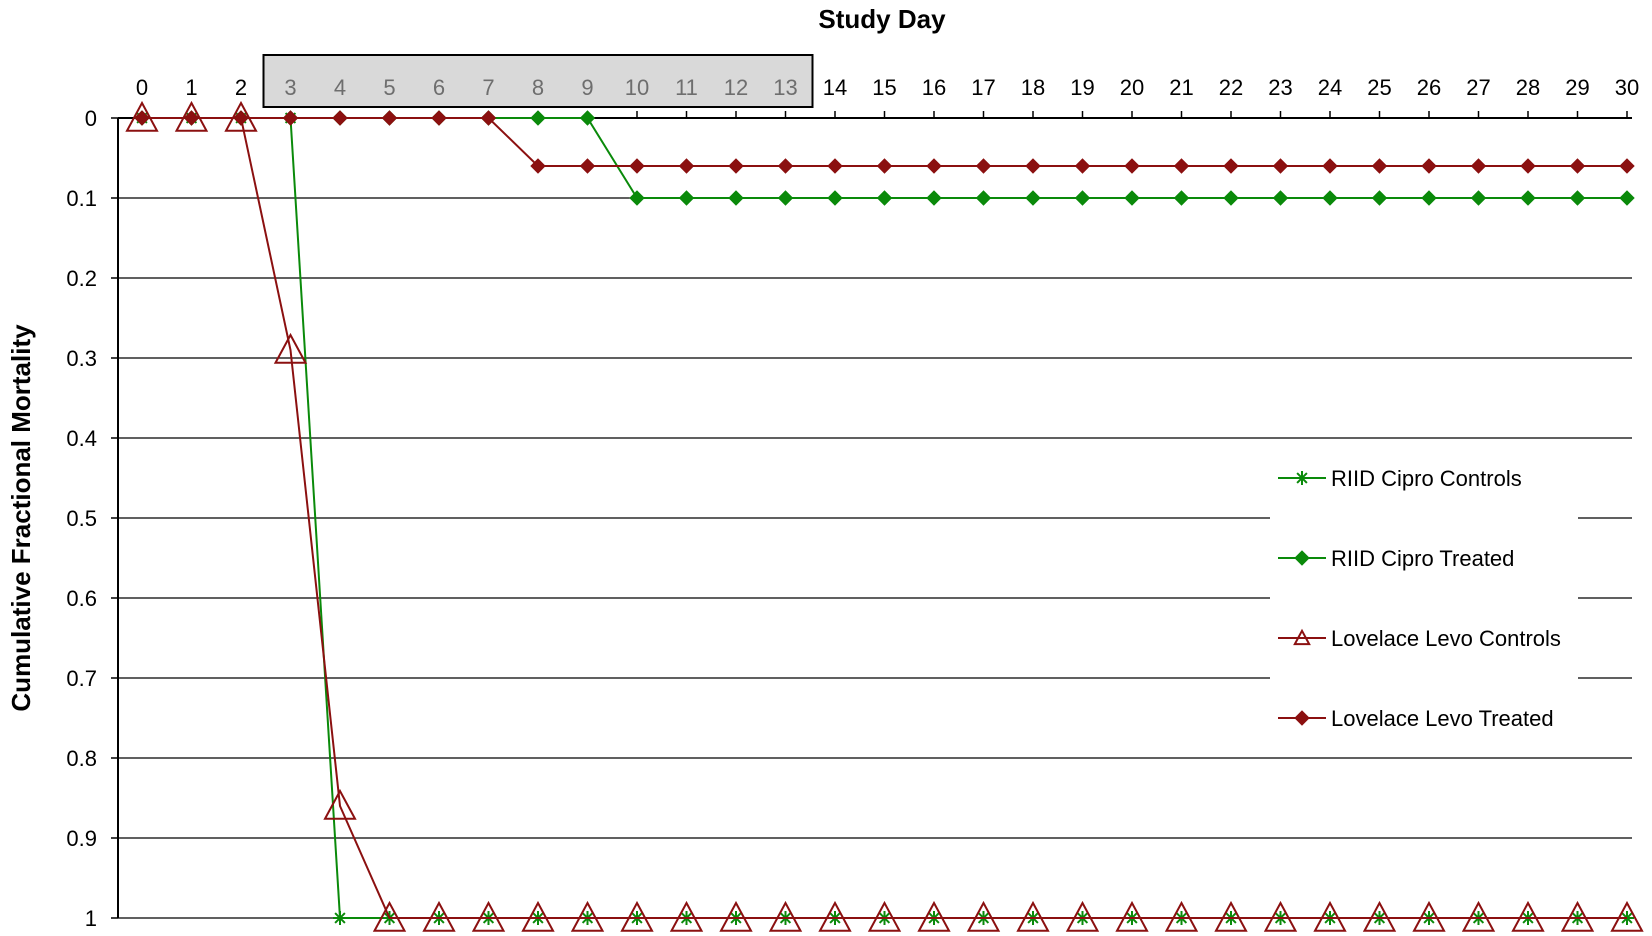  Describe the element at coordinates (81, 598) in the screenshot. I see `y-tick-label: 0.6` at that location.